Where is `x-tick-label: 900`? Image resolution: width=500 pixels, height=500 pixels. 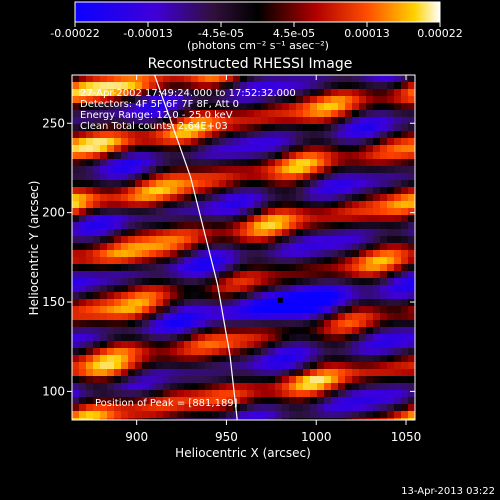 x-tick-label: 900 is located at coordinates (136, 437).